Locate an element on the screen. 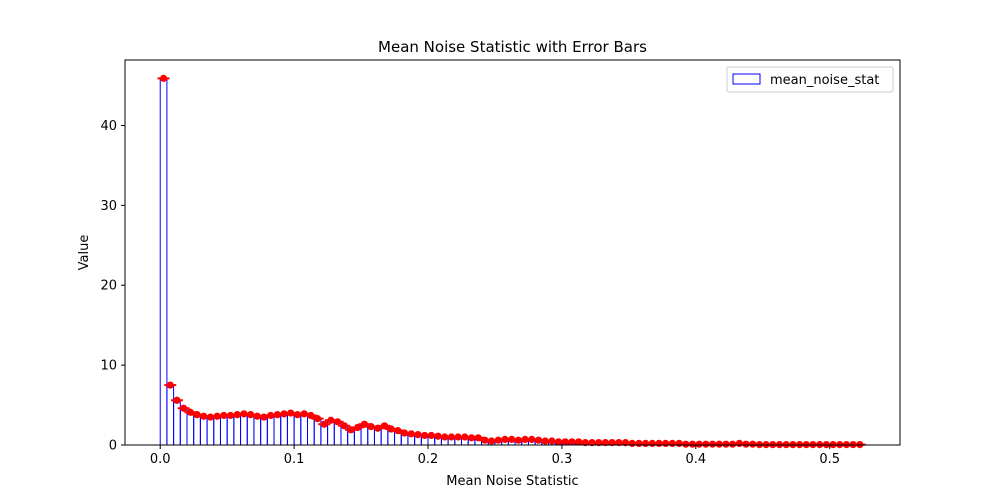 Image resolution: width=1000 pixels, height=500 pixels. y-axis-label: Value is located at coordinates (84, 253).